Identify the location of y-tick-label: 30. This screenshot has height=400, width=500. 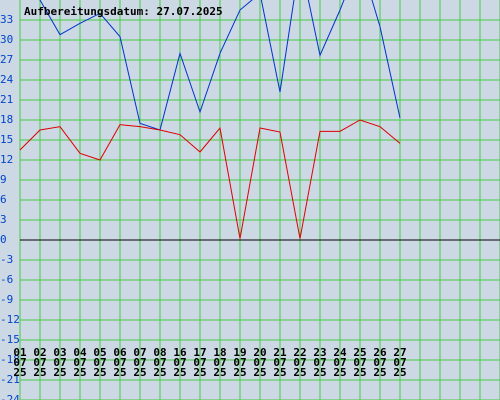
(6, 39).